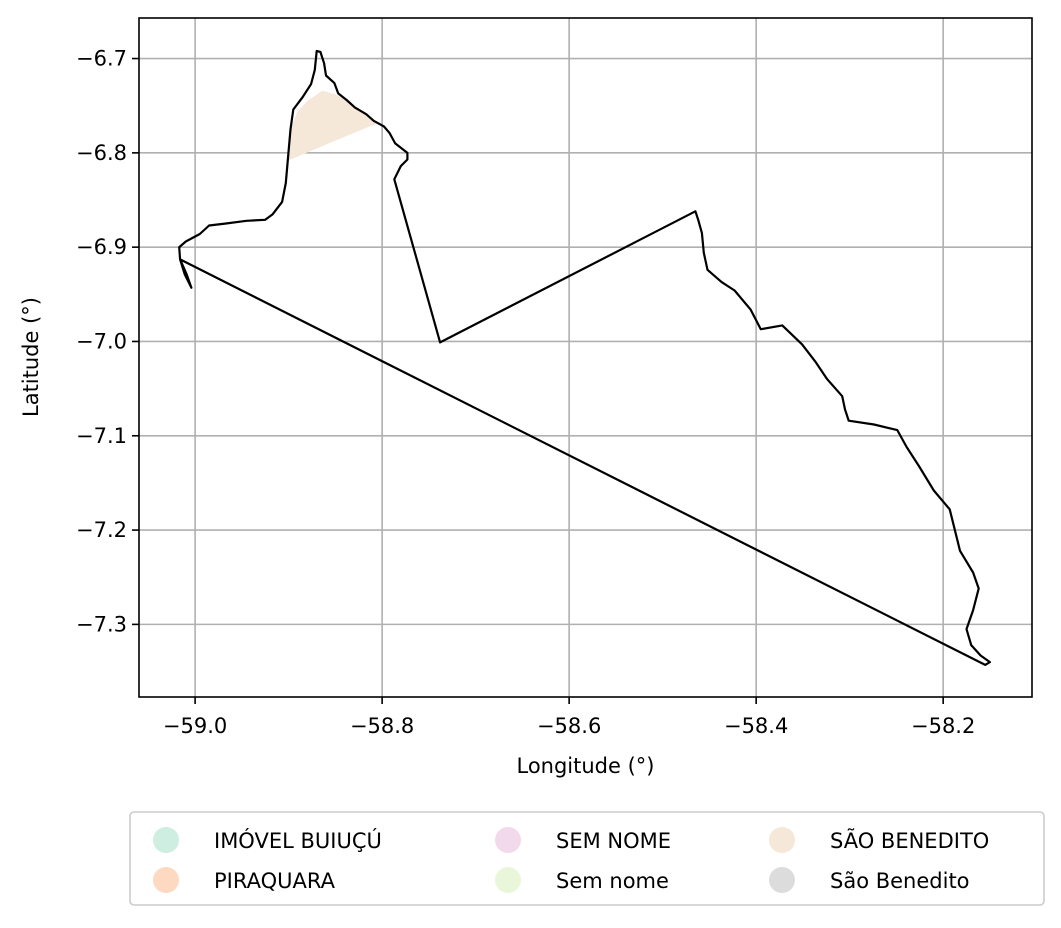  Describe the element at coordinates (101, 436) in the screenshot. I see `y-tick-label: −7.1` at that location.